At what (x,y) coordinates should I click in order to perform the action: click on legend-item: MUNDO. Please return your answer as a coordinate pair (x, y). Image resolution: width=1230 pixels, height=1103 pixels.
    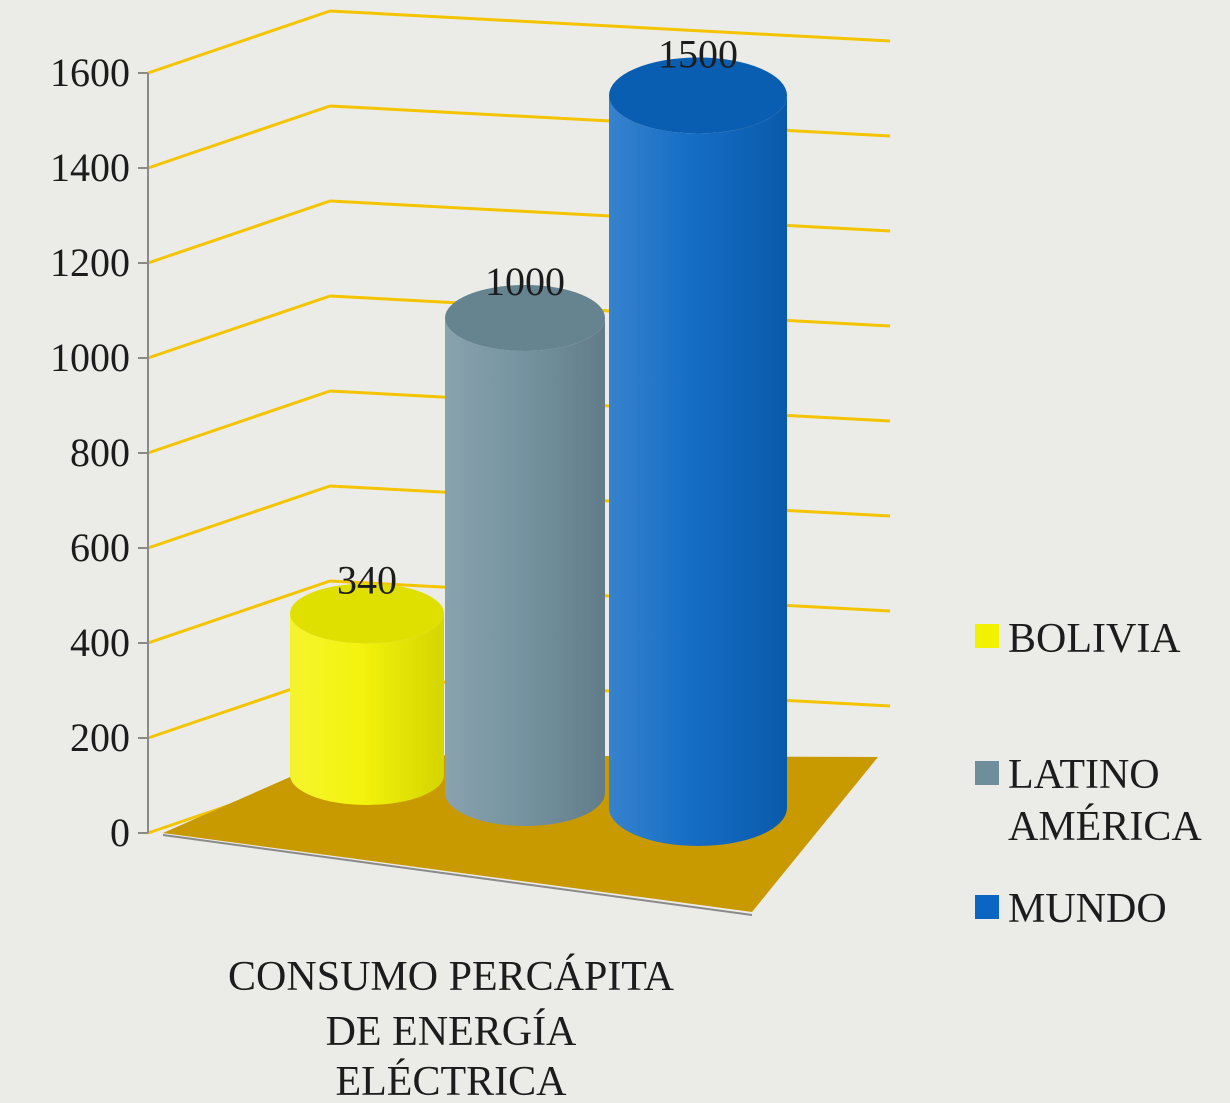
    Looking at the image, I should click on (1071, 909).